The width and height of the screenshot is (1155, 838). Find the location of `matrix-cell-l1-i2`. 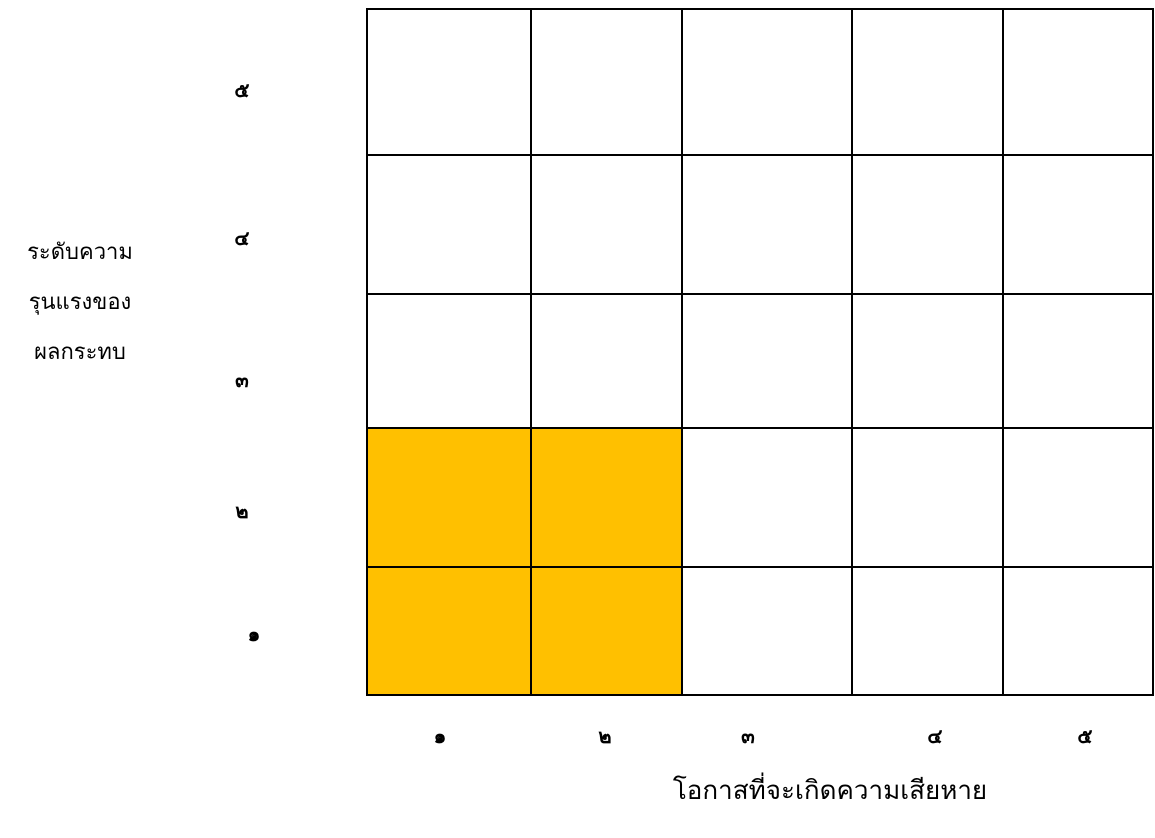

matrix-cell-l1-i2 is located at coordinates (450, 498).